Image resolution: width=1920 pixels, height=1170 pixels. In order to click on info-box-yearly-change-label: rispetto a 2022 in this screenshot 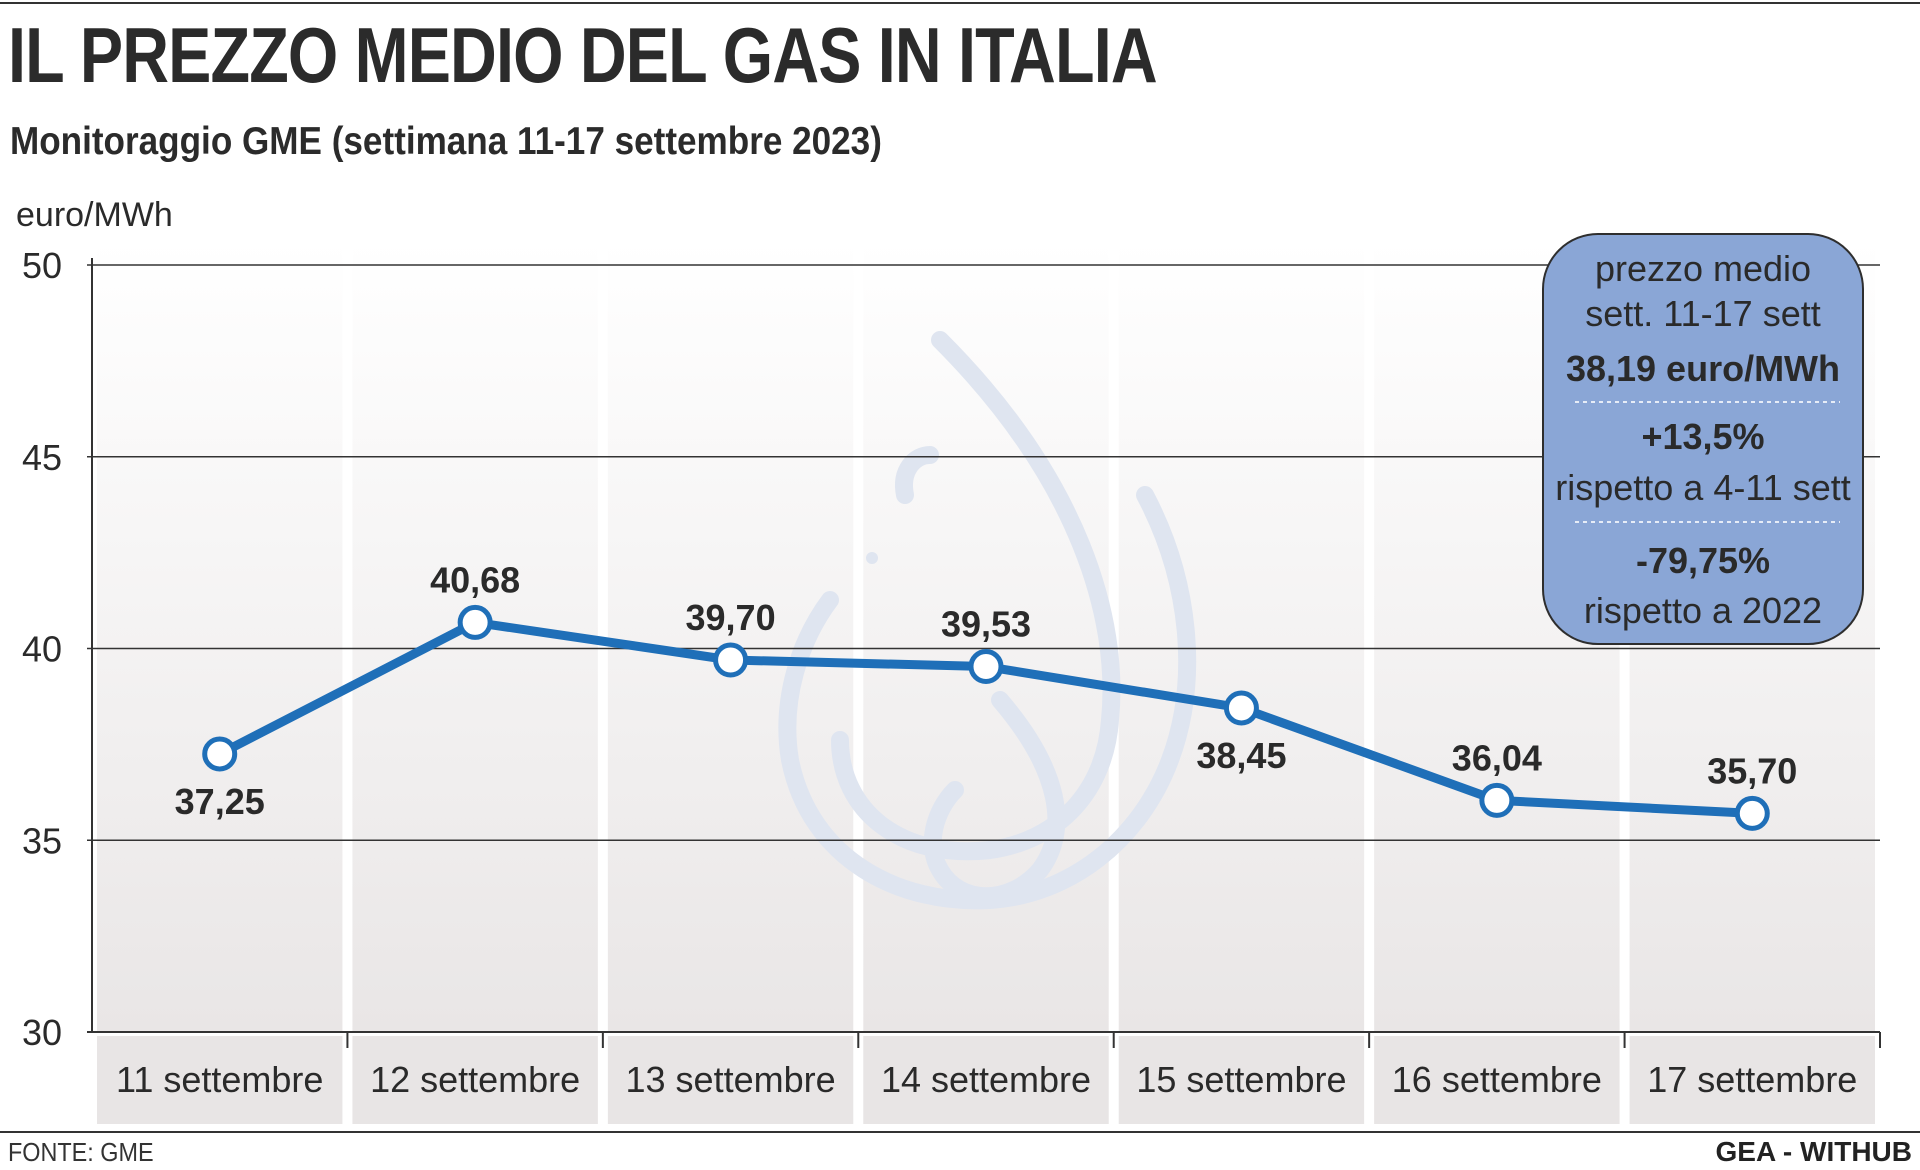, I will do `click(1703, 610)`.